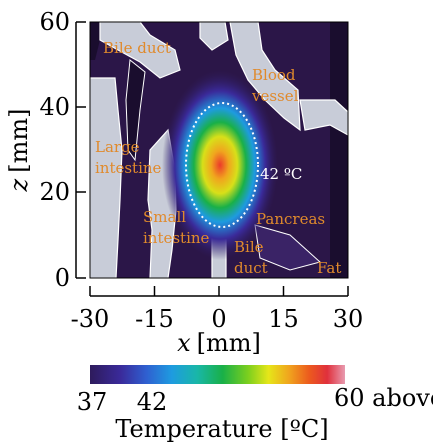 Image resolution: width=433 pixels, height=447 pixels. I want to click on label-fat: Fat, so click(329, 268).